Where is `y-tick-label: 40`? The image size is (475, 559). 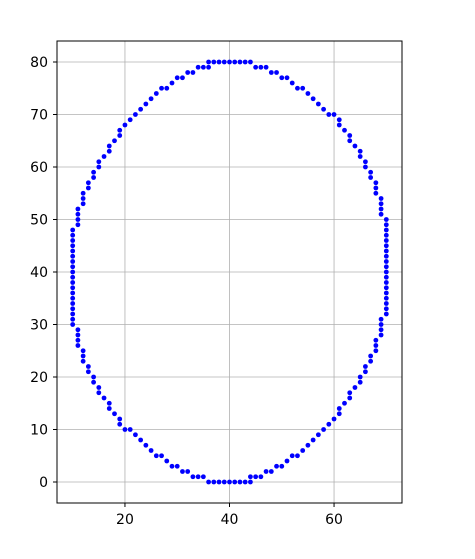
y-tick-label: 40 is located at coordinates (39, 273).